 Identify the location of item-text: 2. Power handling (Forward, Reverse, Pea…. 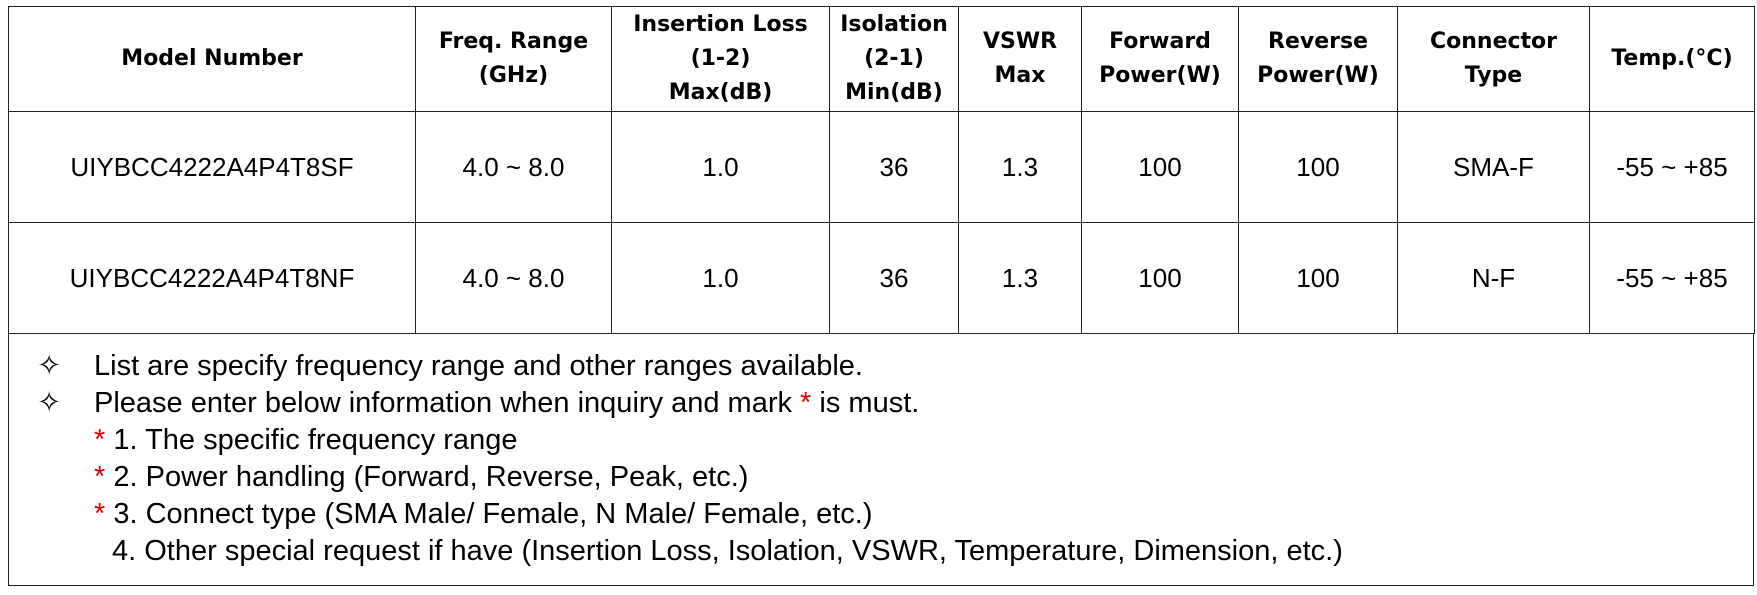
(431, 477).